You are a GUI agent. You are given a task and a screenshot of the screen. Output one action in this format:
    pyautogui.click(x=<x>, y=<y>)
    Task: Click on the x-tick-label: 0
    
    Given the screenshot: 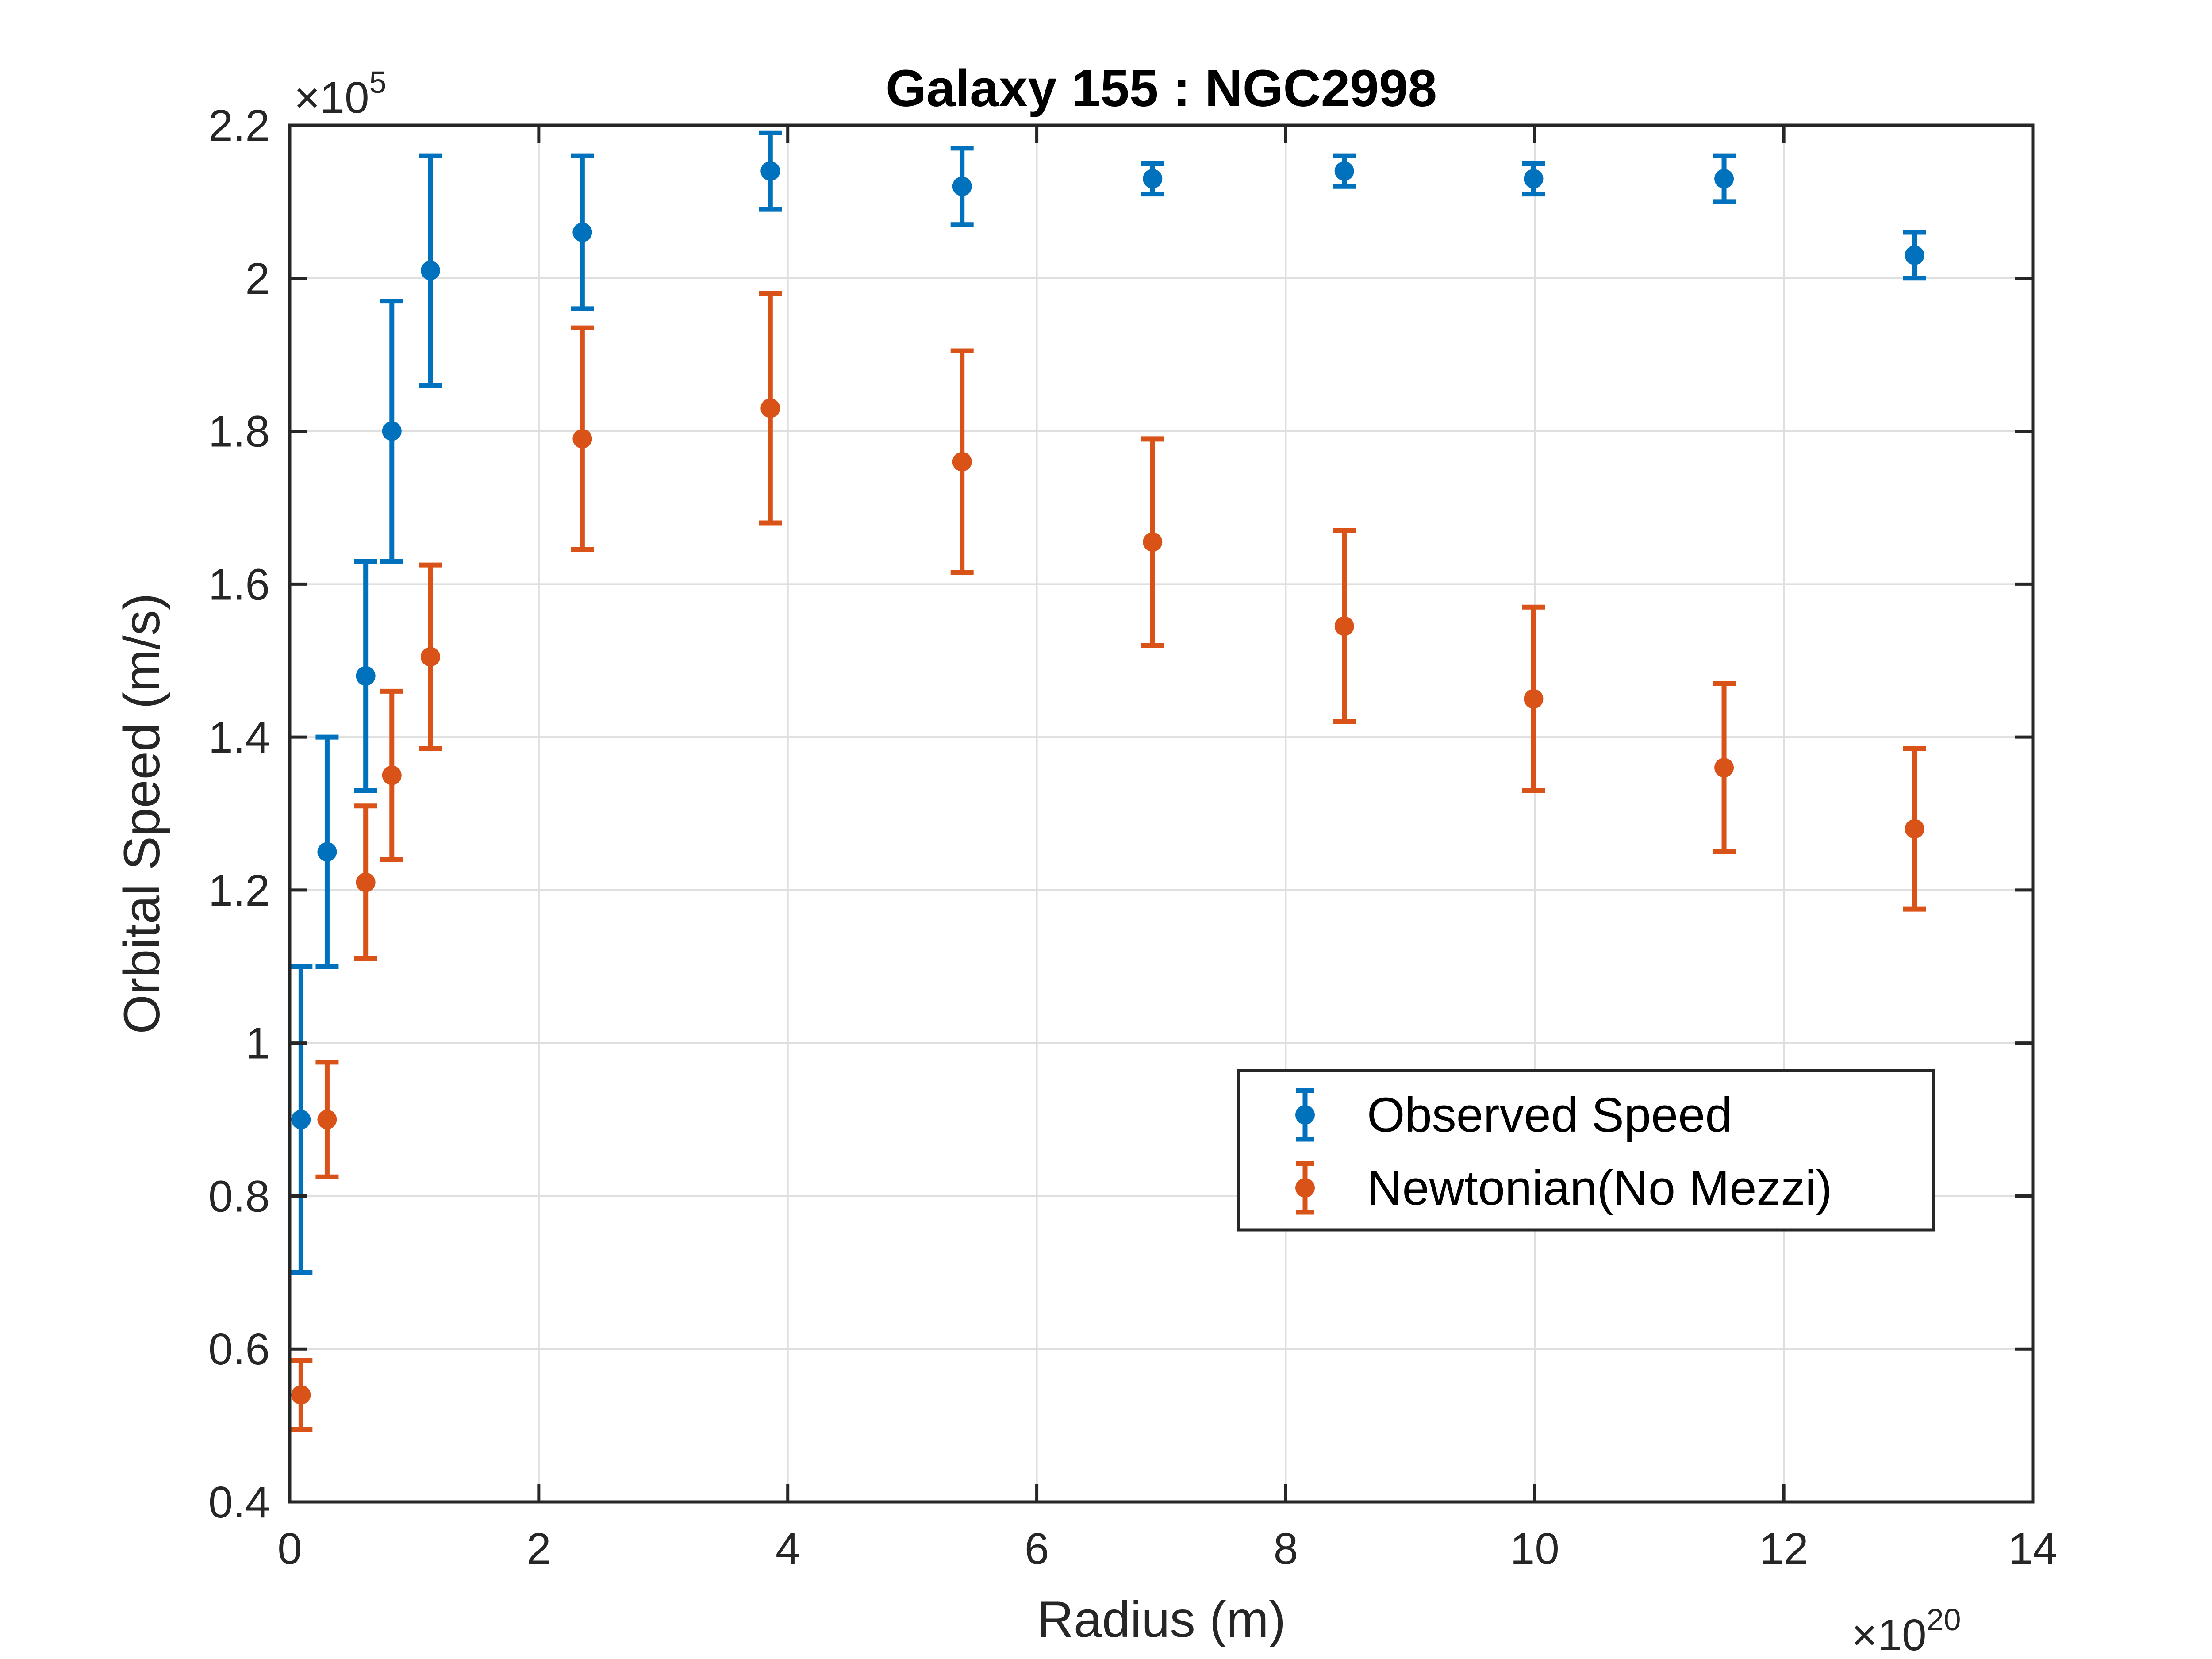 What is the action you would take?
    pyautogui.click(x=290, y=1549)
    